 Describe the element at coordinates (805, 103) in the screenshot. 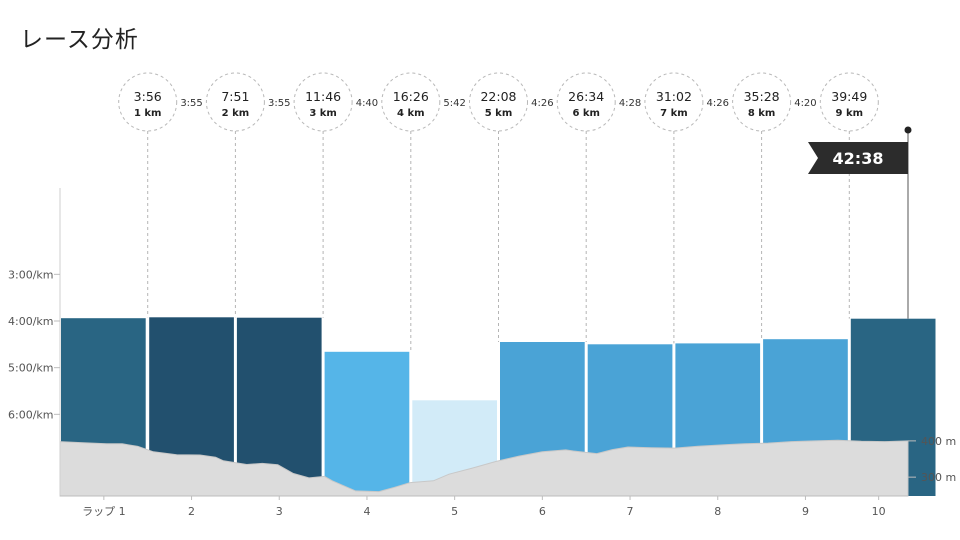

I see `lap-pace: 4:20` at that location.